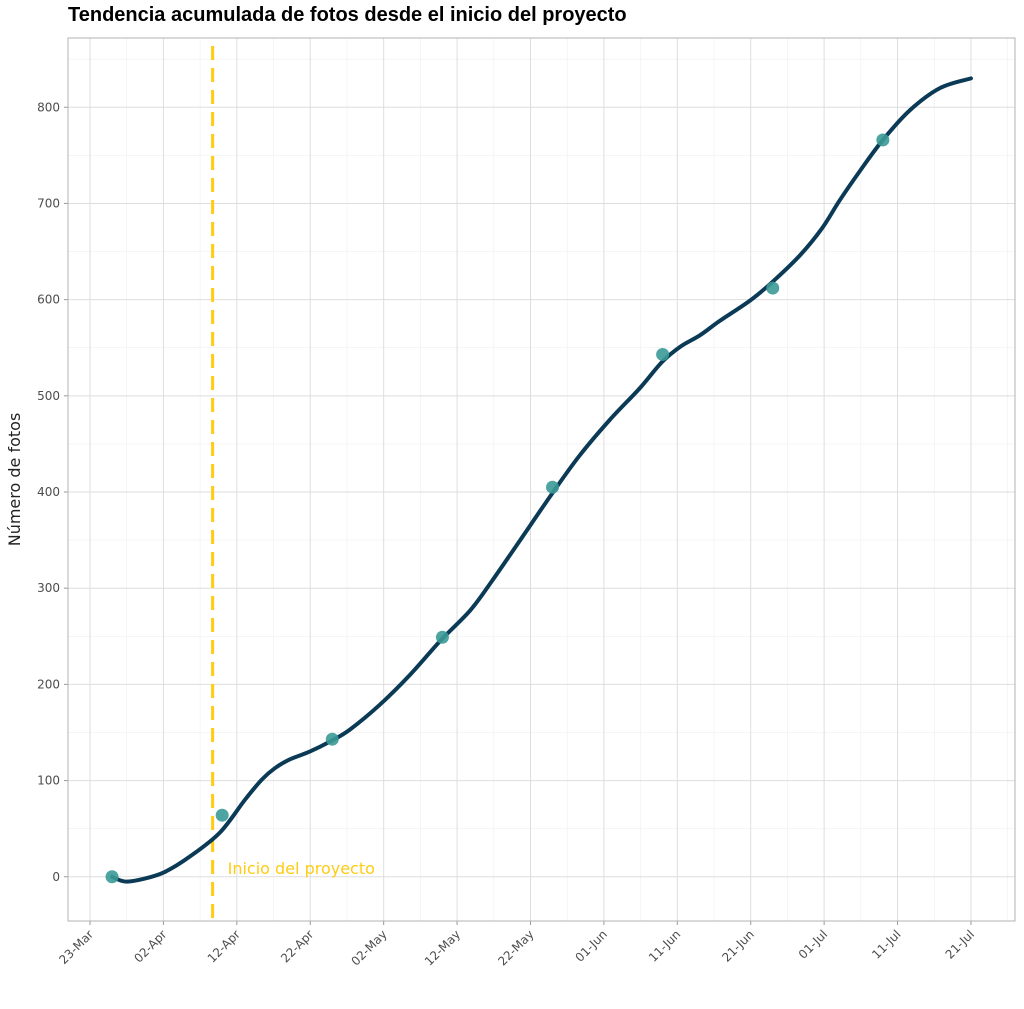  What do you see at coordinates (960, 944) in the screenshot?
I see `x-tick-label: 21-Jul` at bounding box center [960, 944].